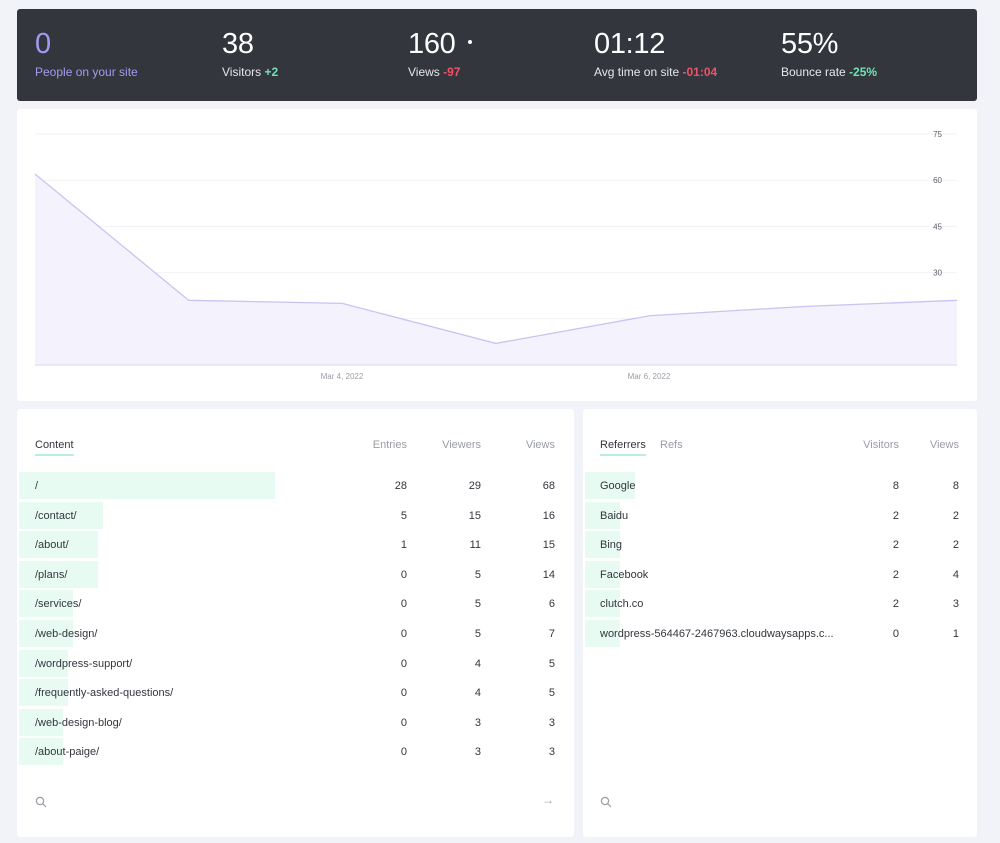  Describe the element at coordinates (432, 44) in the screenshot. I see `stat-views-value: 160` at that location.